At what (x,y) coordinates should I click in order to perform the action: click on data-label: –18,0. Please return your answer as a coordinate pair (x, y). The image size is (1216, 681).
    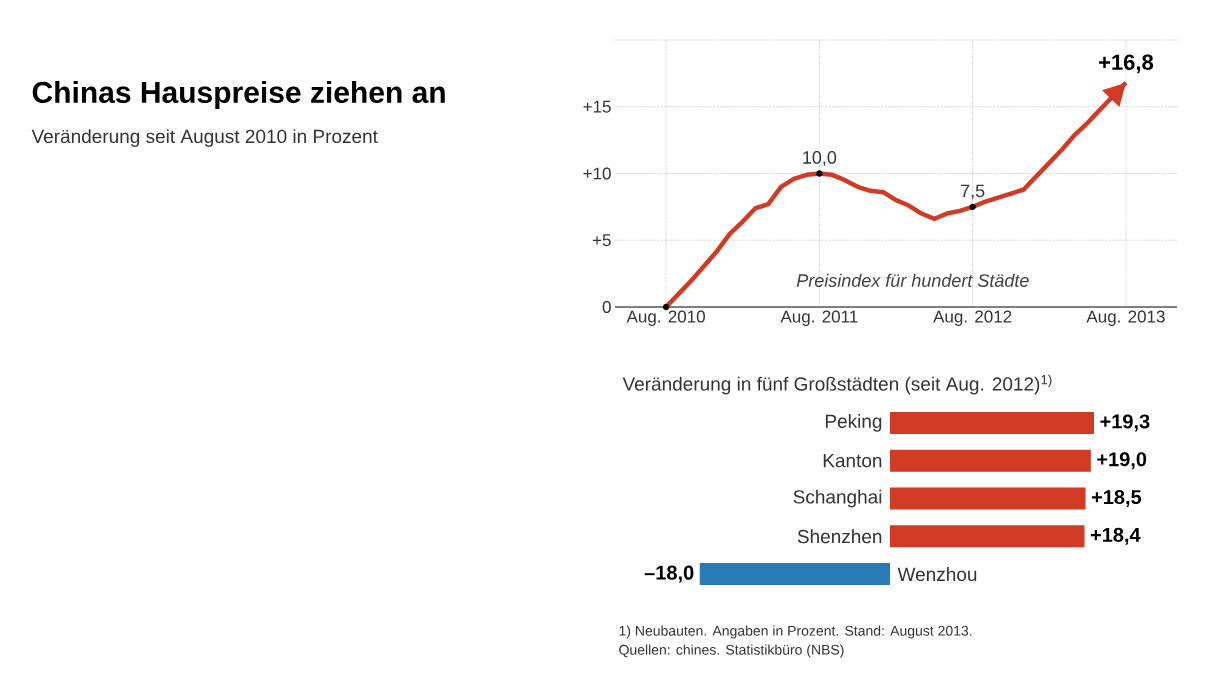
    Looking at the image, I should click on (669, 574).